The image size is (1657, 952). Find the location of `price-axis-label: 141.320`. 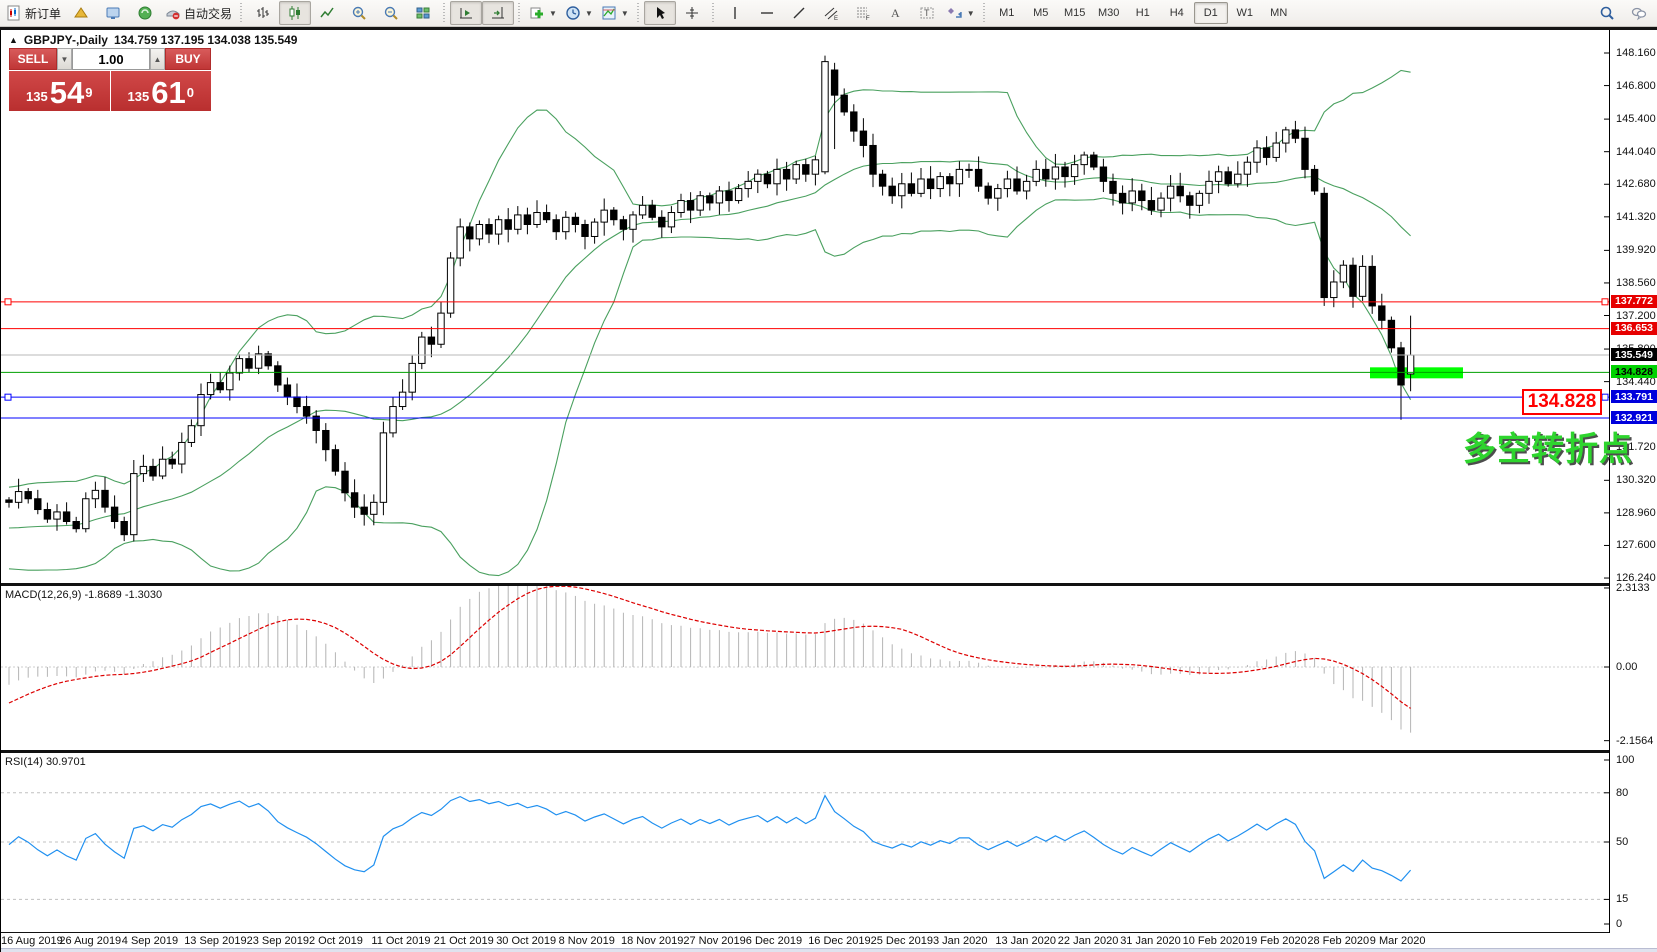

price-axis-label: 141.320 is located at coordinates (1636, 216).